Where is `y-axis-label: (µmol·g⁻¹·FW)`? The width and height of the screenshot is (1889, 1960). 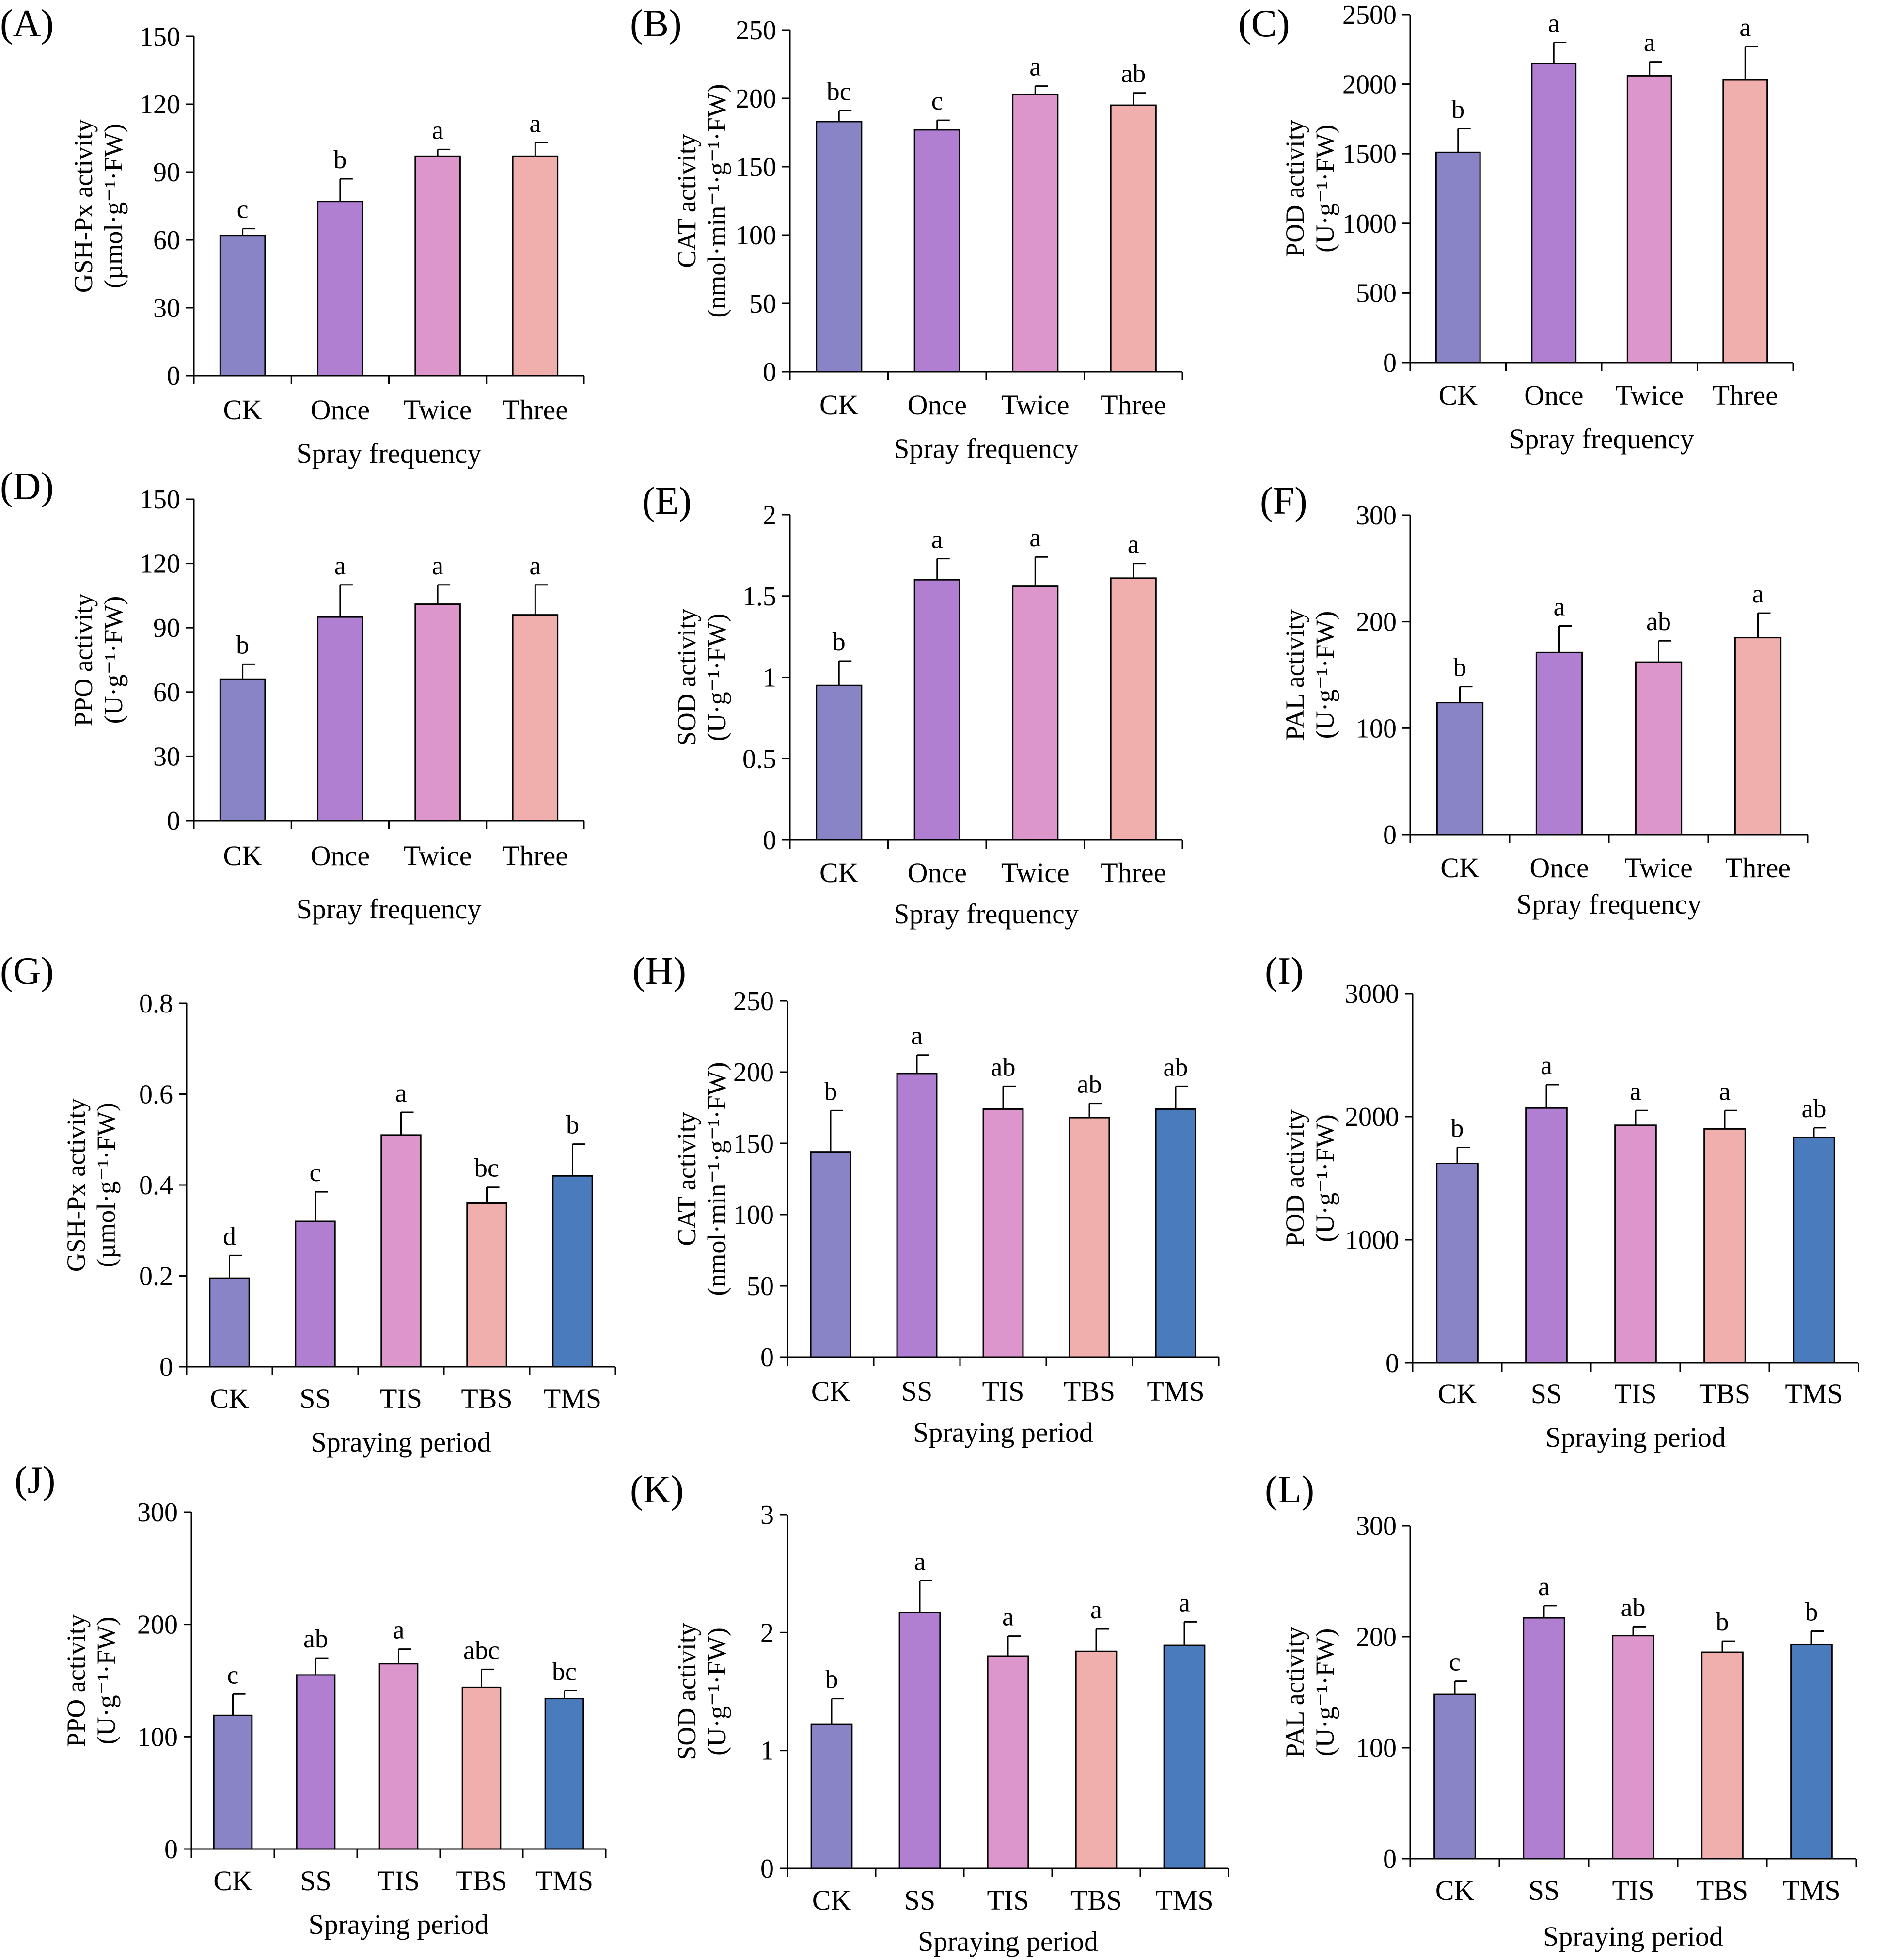 y-axis-label: (µmol·g⁻¹·FW) is located at coordinates (113, 206).